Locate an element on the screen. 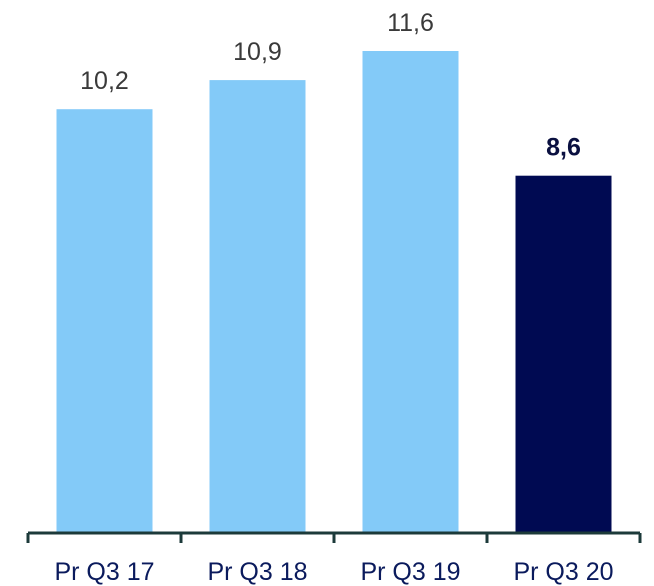  value-label: 11,6 is located at coordinates (410, 23).